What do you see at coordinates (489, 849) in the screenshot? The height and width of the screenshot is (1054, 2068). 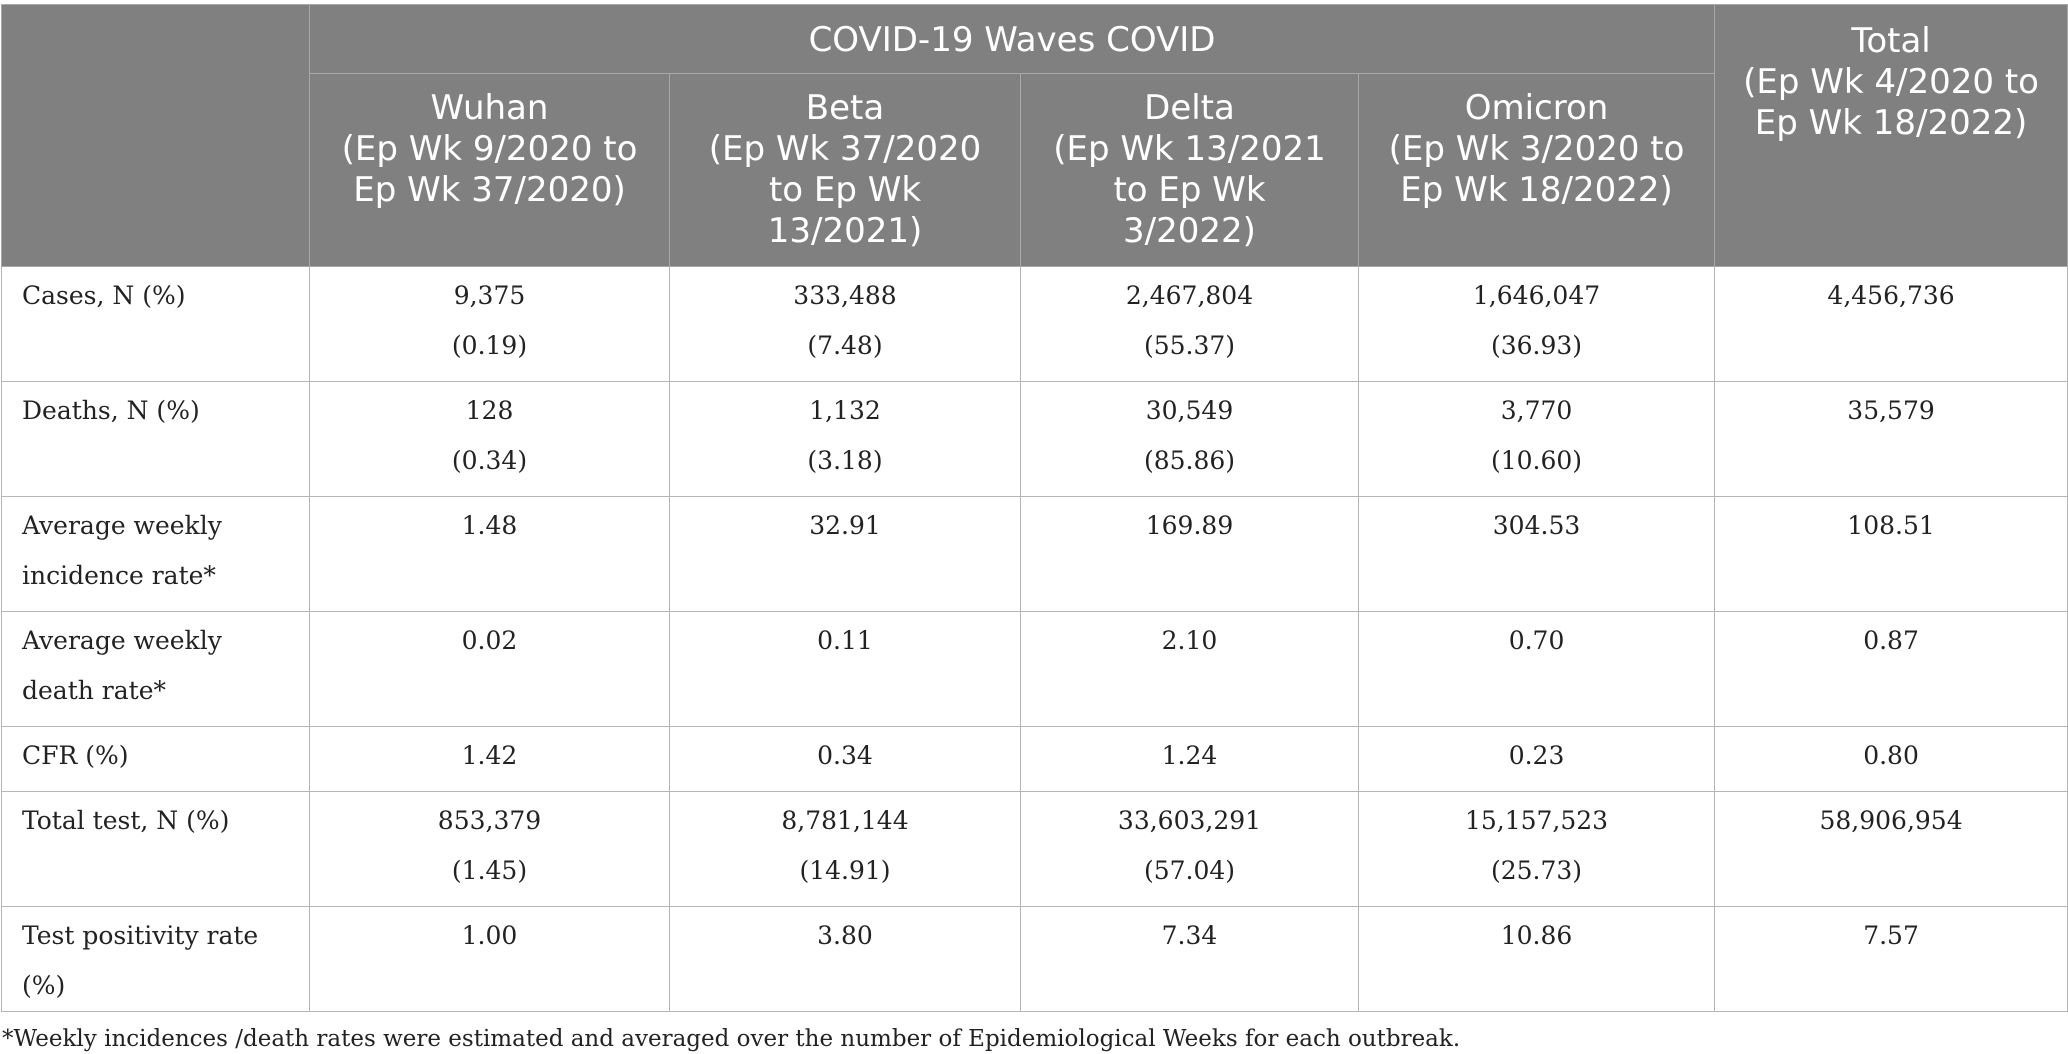 I see `data-cell: 853,379 (1.45)` at bounding box center [489, 849].